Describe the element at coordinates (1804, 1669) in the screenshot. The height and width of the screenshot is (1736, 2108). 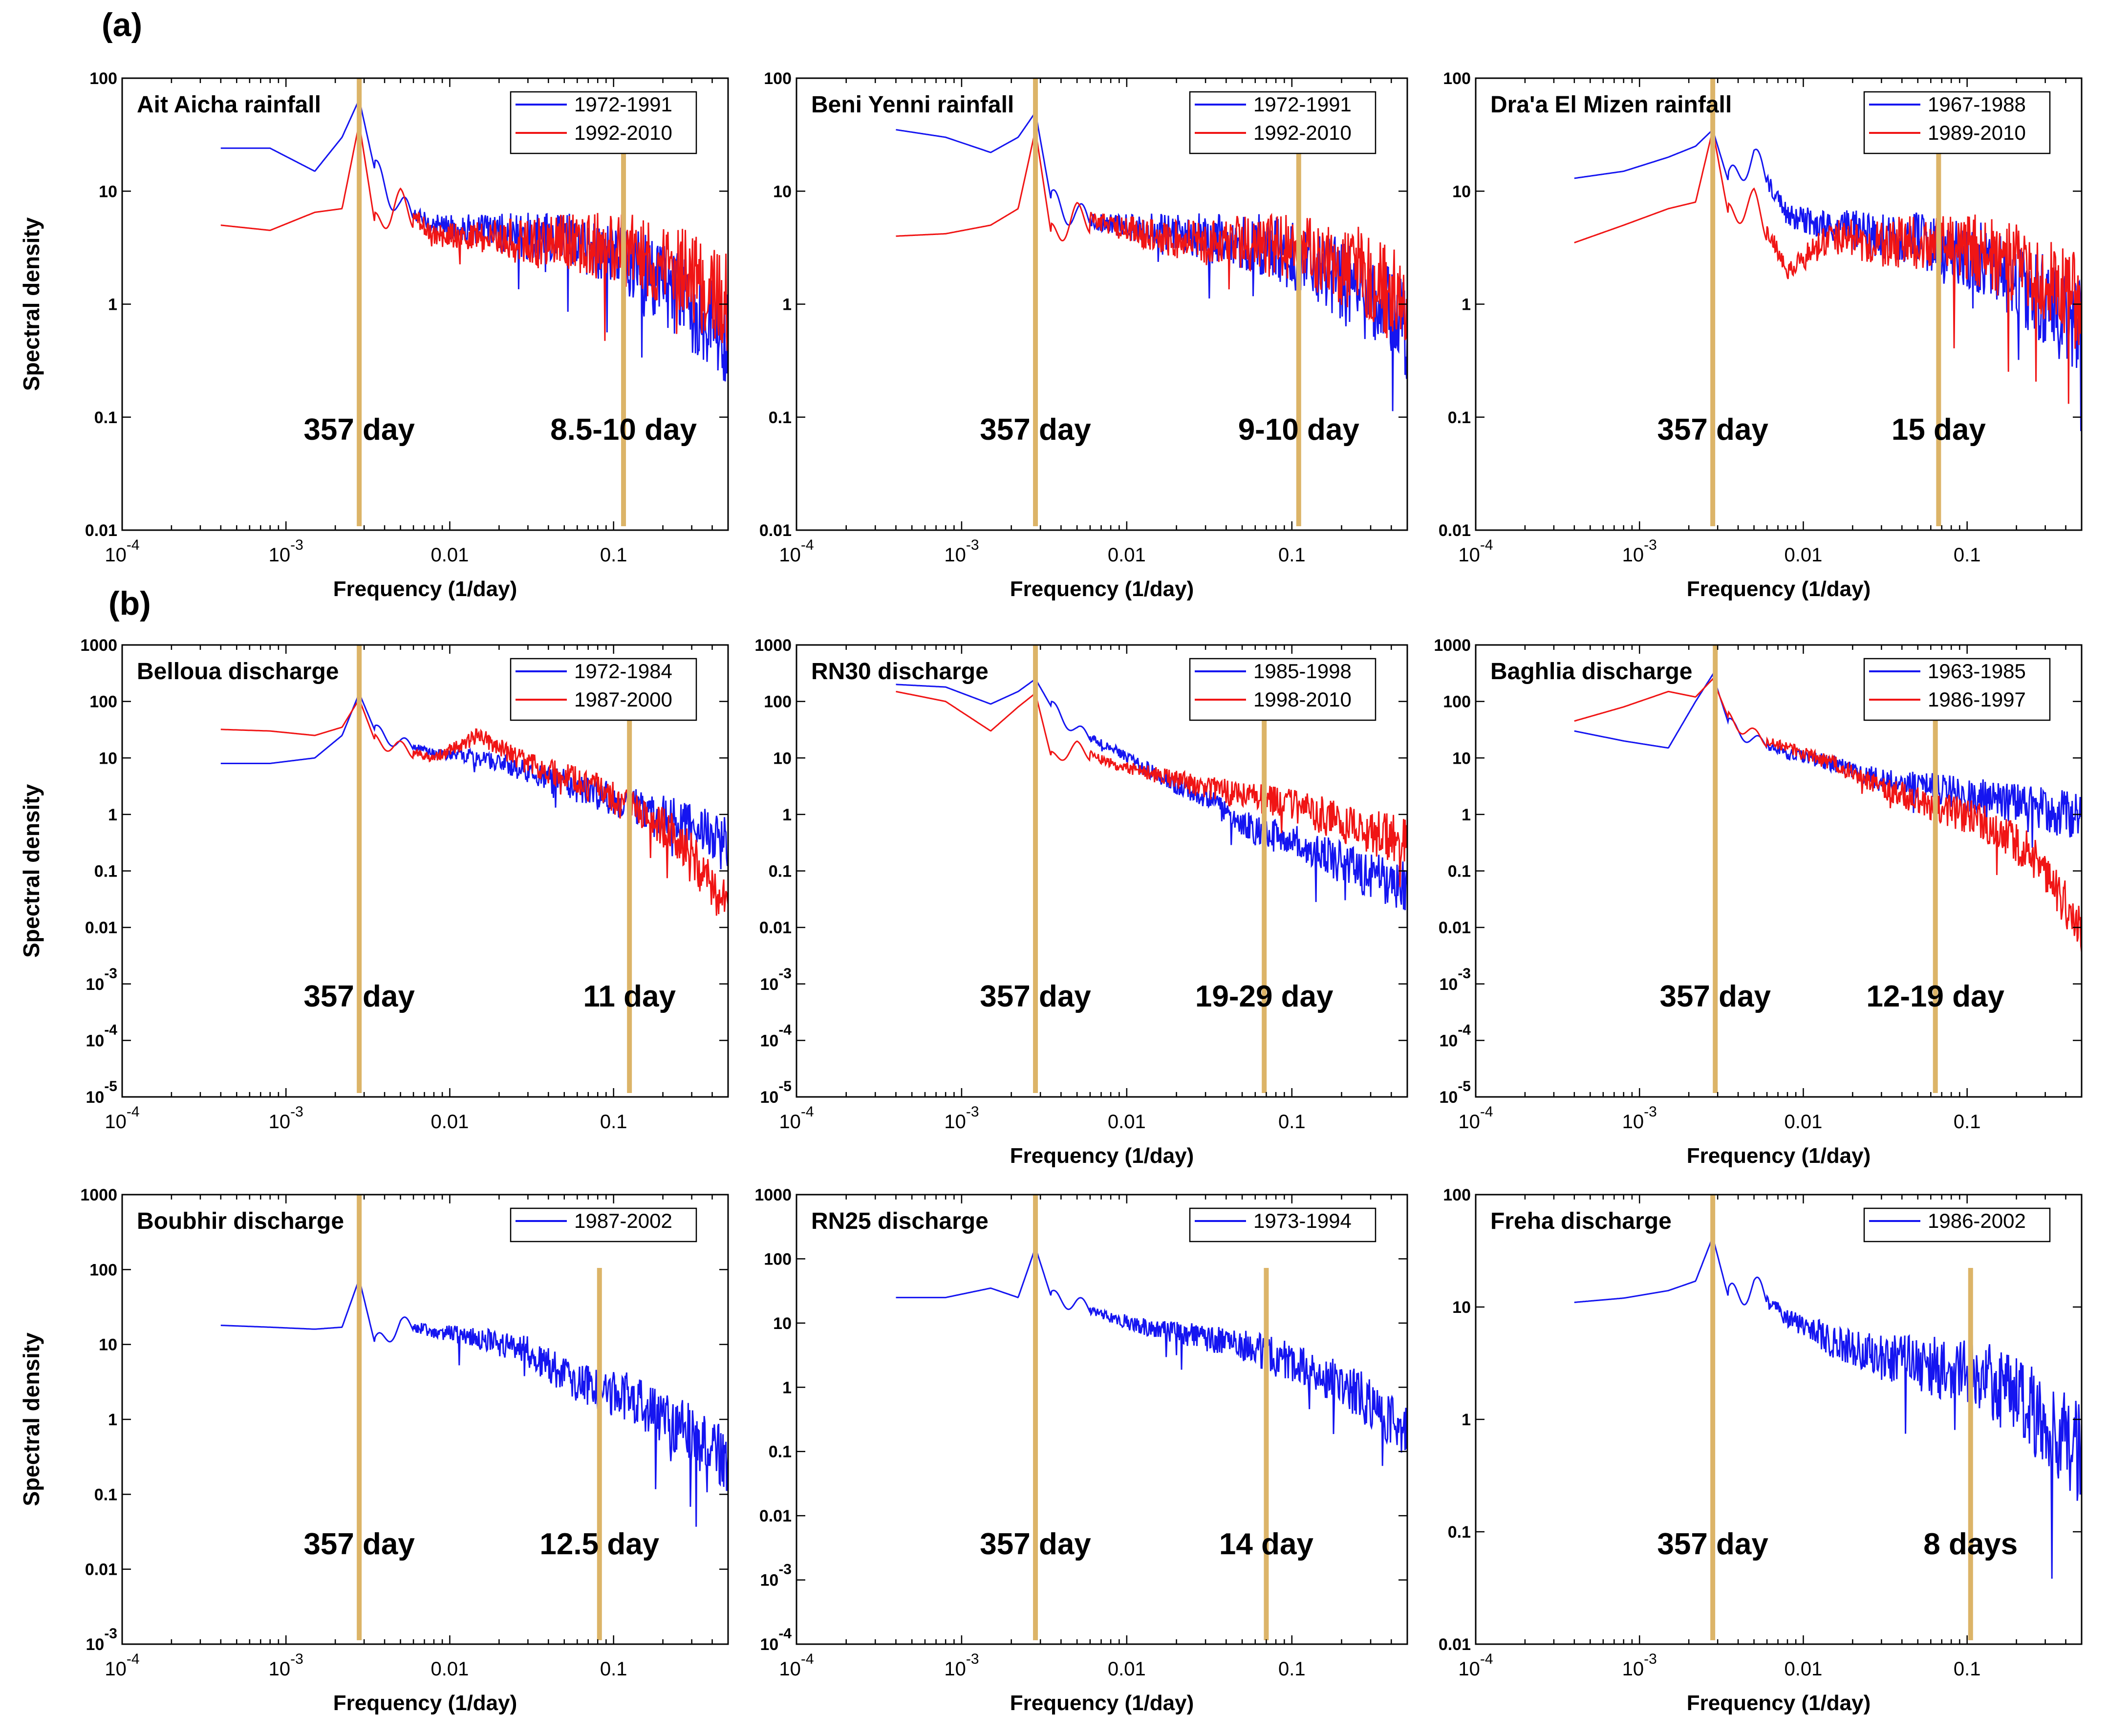
I see `x-tick-label: 0.01` at that location.